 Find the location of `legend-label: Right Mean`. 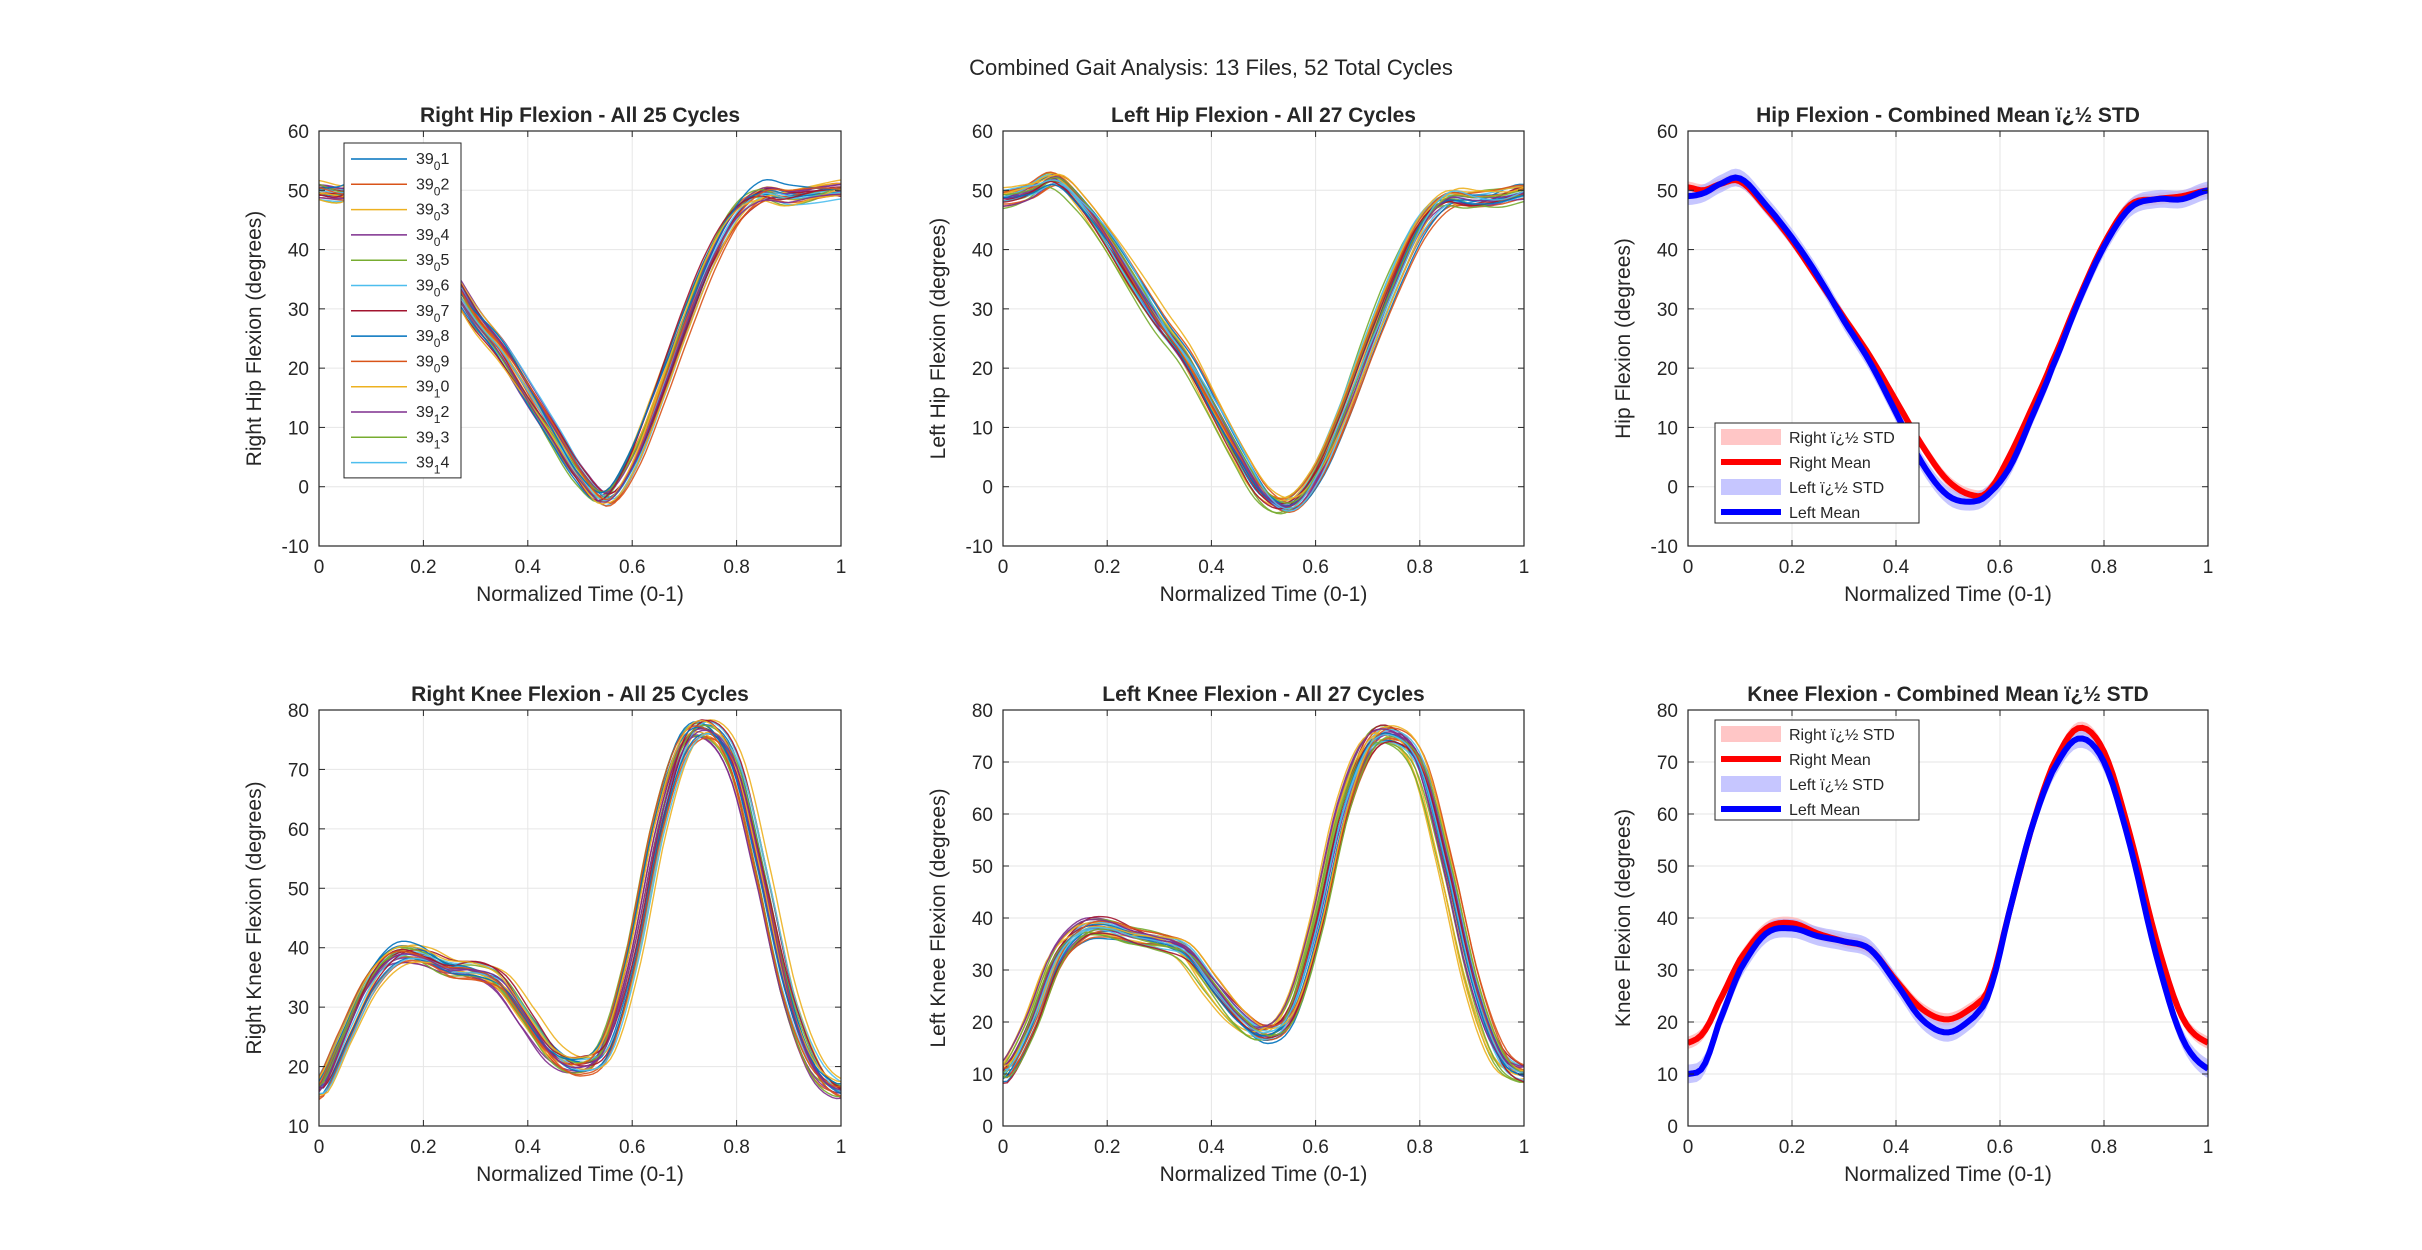

legend-label: Right Mean is located at coordinates (1830, 760).